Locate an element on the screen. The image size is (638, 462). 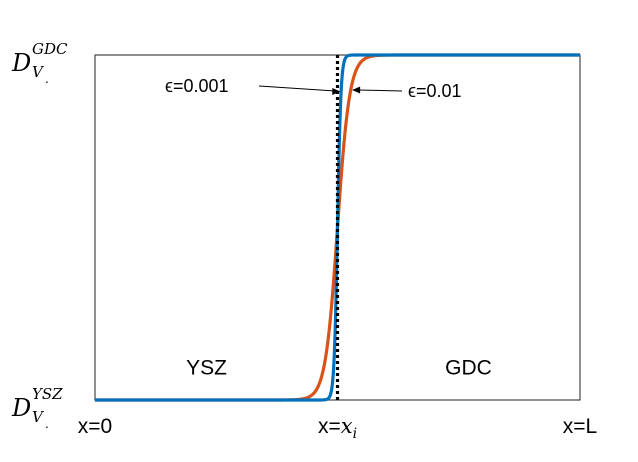
region-label-ysz: YSZ is located at coordinates (206, 367).